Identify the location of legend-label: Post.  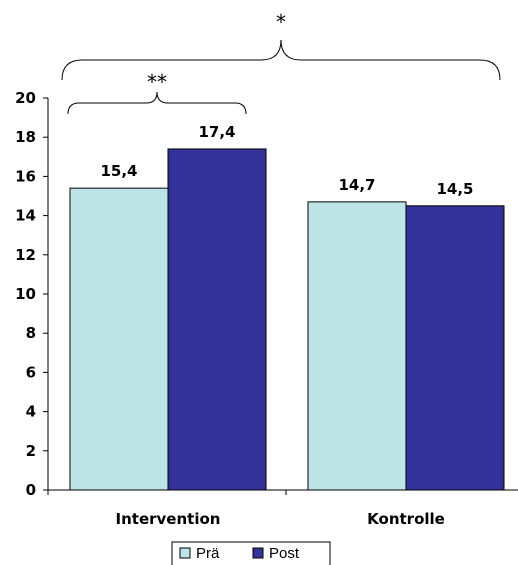
(284, 553).